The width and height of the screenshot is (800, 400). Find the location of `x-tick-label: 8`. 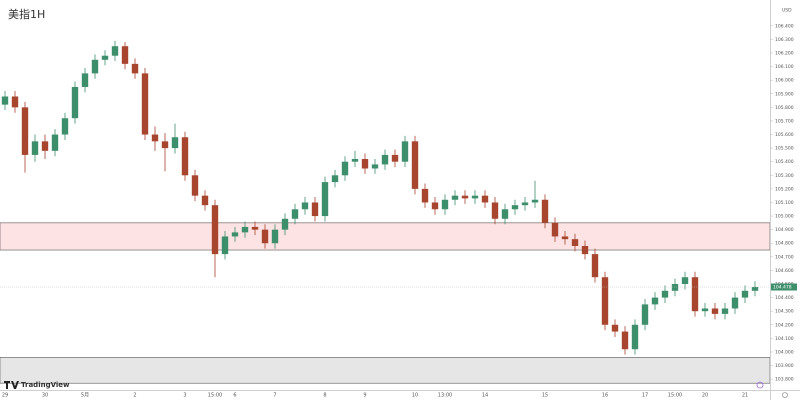

x-tick-label: 8 is located at coordinates (324, 396).